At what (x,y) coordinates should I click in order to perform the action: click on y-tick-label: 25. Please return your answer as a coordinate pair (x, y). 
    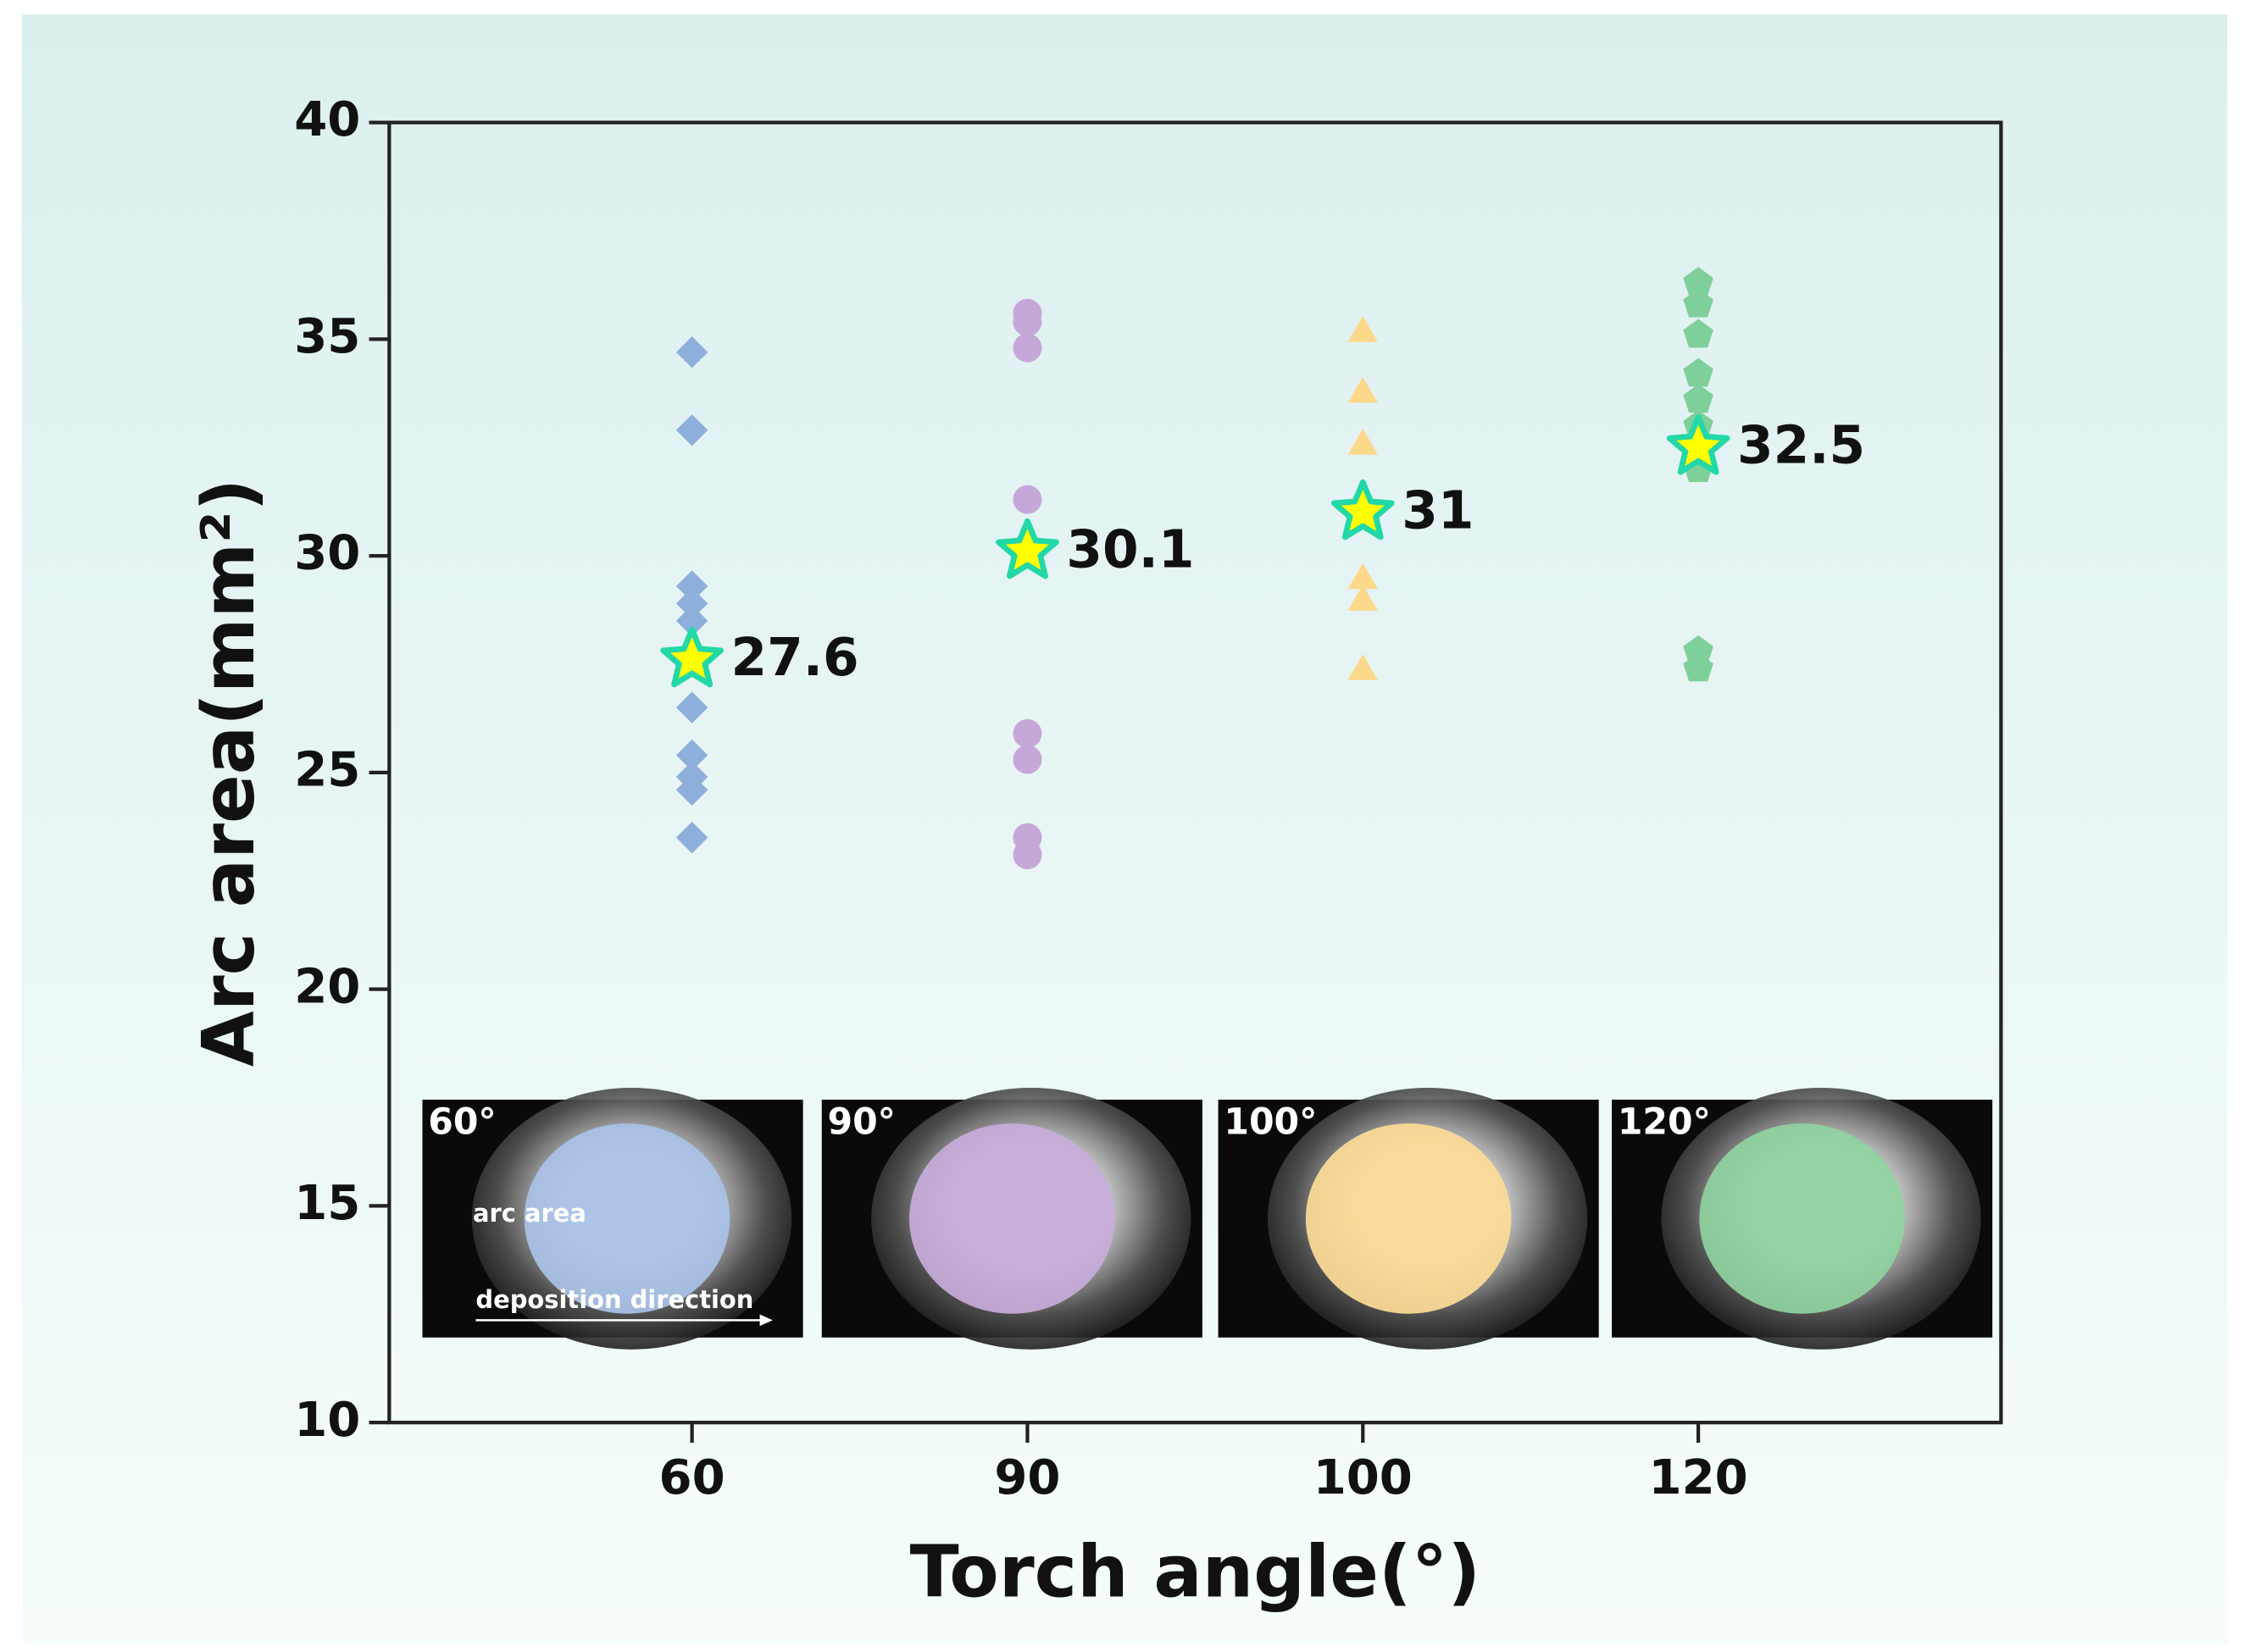
    Looking at the image, I should click on (327, 771).